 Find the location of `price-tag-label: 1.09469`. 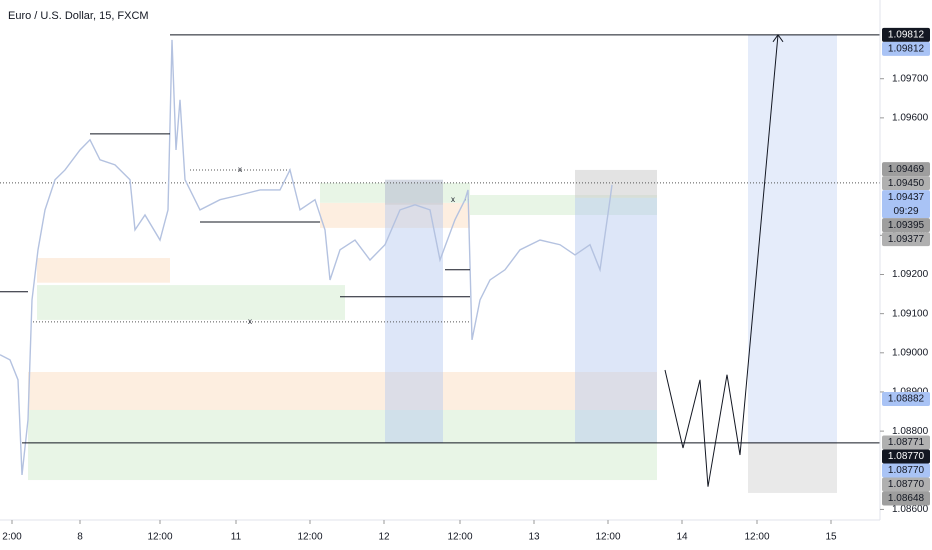

price-tag-label: 1.09469 is located at coordinates (906, 169).